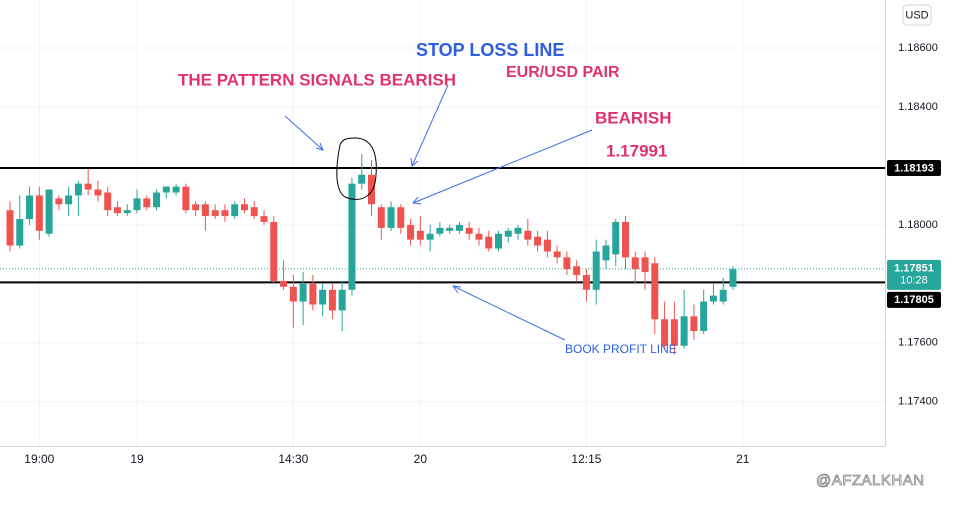 This screenshot has height=511, width=954. I want to click on last-price-label: 1.17851, so click(914, 269).